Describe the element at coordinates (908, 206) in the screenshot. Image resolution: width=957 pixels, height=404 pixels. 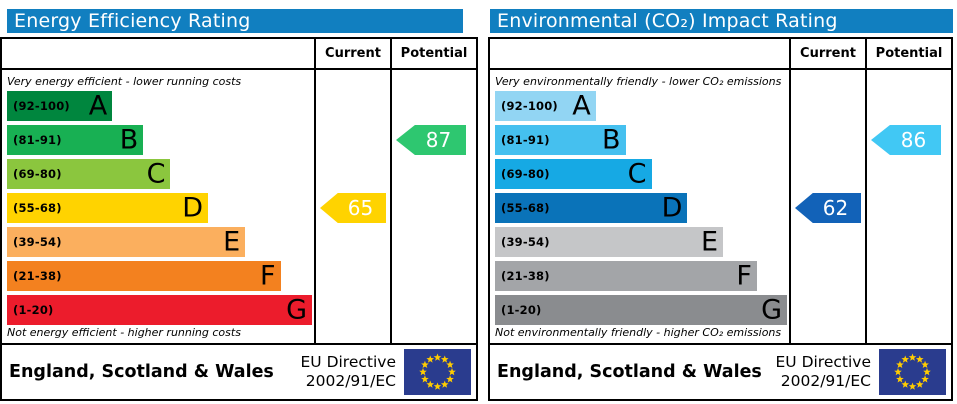
I see `potential-rating-column: 86` at that location.